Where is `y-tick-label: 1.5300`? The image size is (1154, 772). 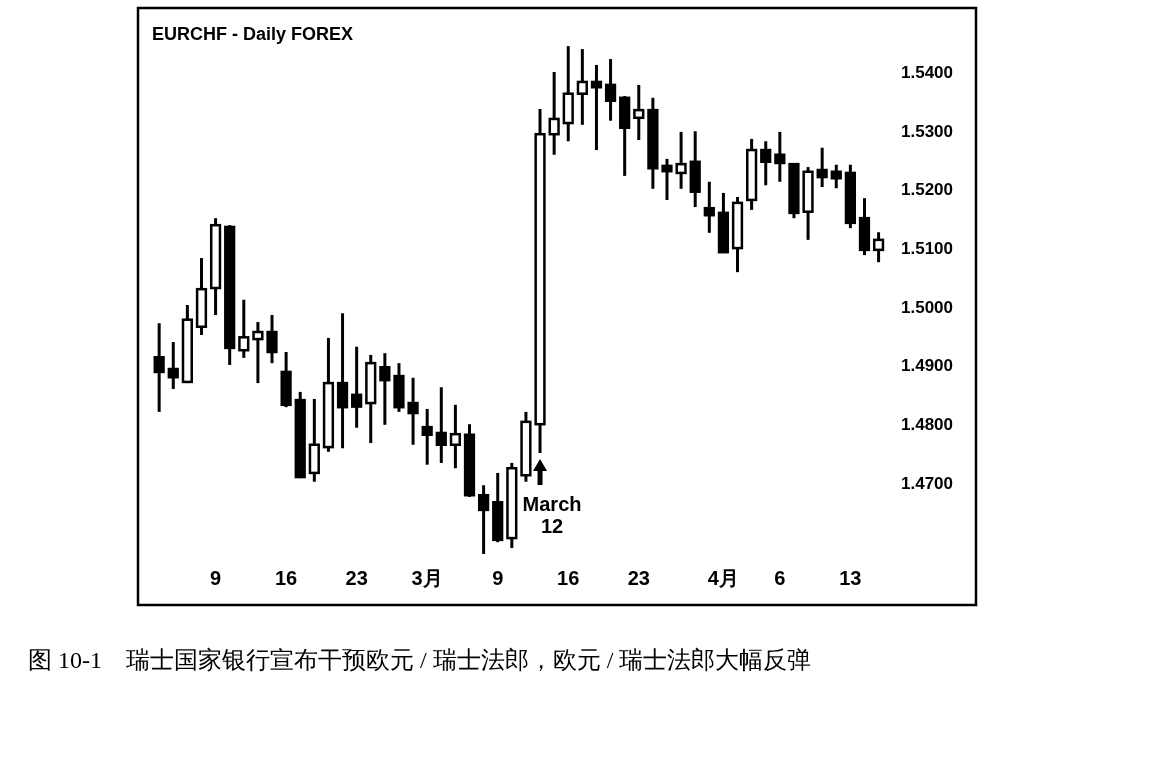 y-tick-label: 1.5300 is located at coordinates (927, 131).